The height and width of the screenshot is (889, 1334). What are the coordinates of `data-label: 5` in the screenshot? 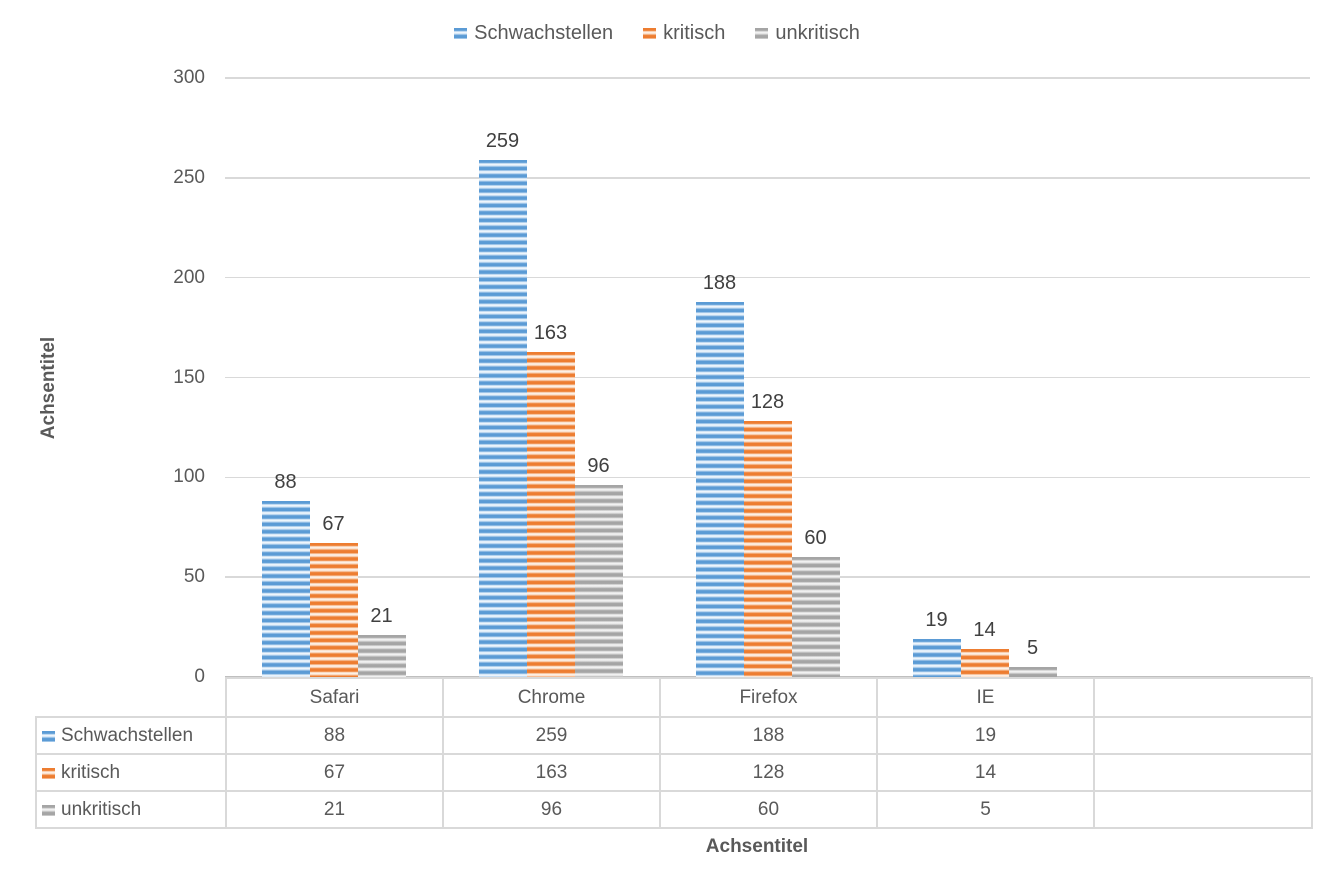 It's located at (1032, 648).